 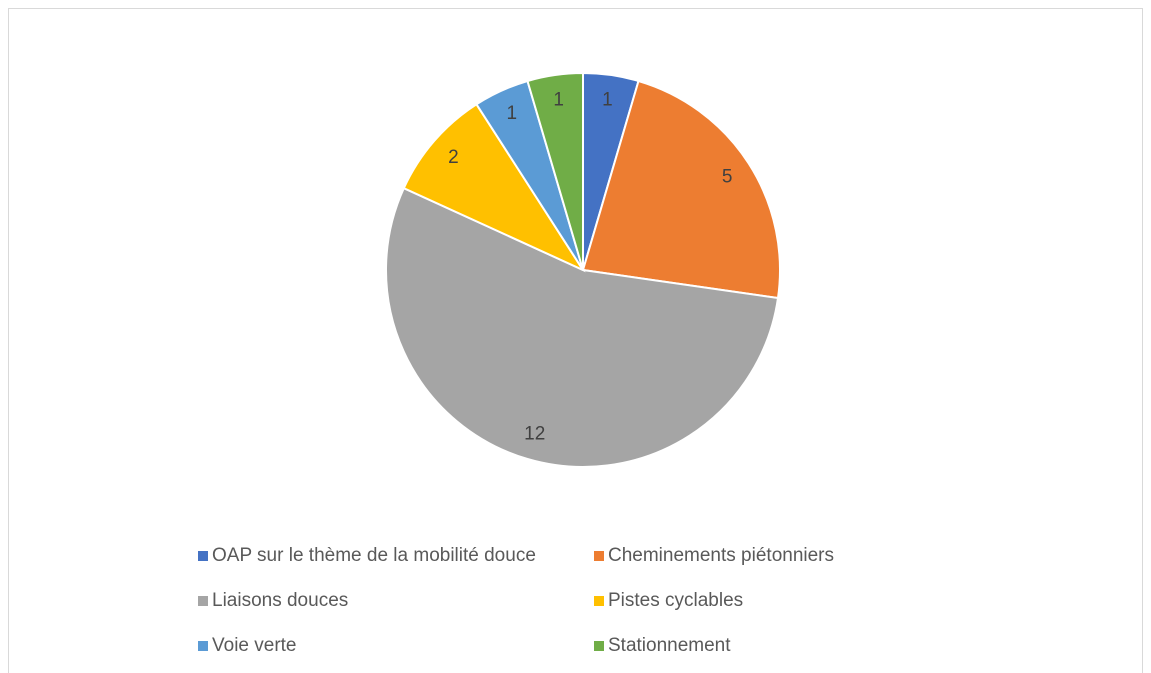 What do you see at coordinates (374, 555) in the screenshot?
I see `legend-label: OAP sur le thème de la mobilité douce` at bounding box center [374, 555].